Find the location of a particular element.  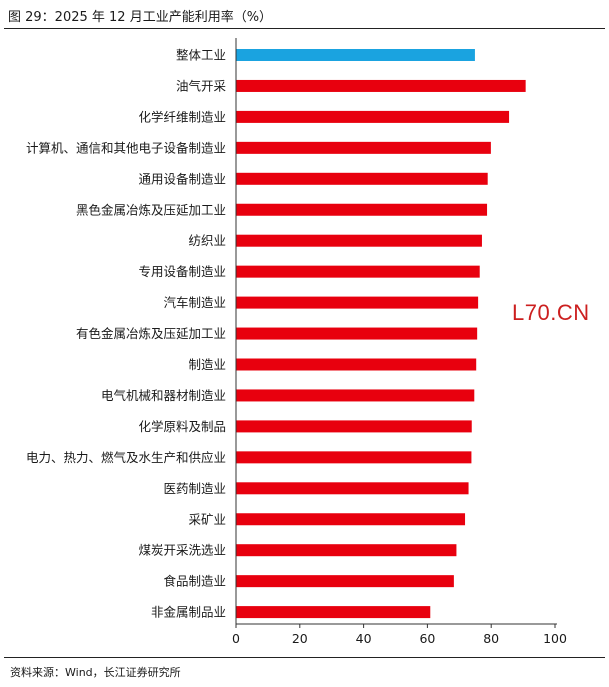

category-label: 医药制造业 is located at coordinates (194, 488).